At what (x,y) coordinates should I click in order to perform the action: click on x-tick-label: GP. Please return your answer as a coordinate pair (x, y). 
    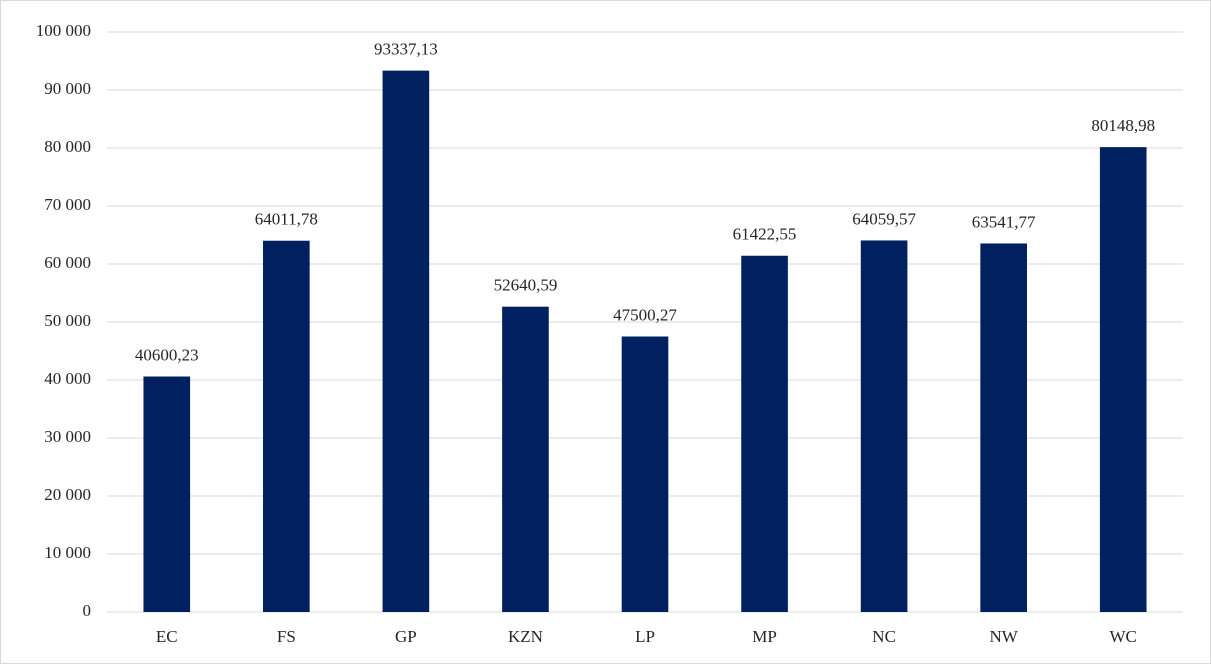
    Looking at the image, I should click on (406, 636).